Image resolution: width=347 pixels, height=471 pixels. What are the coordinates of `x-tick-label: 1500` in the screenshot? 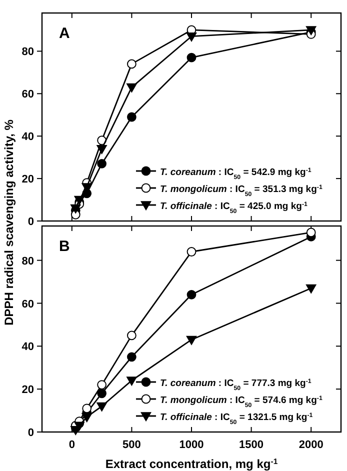 It's located at (251, 445).